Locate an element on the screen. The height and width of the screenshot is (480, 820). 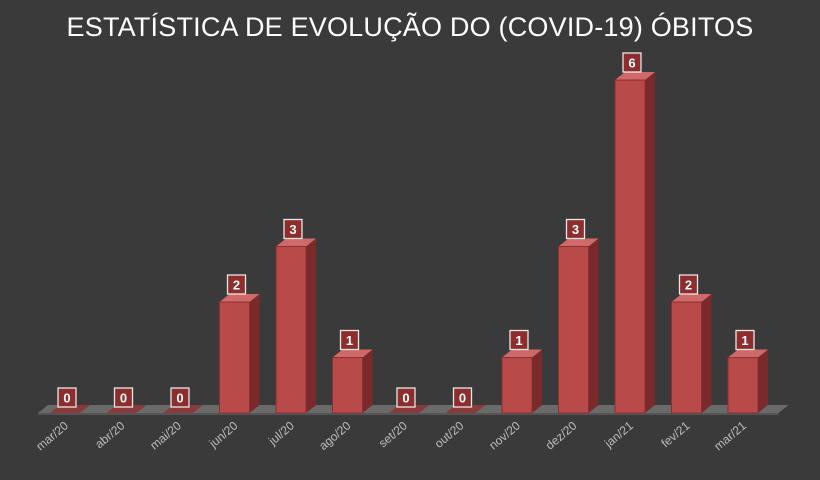
x-tick-label: jun/20 is located at coordinates (223, 434).